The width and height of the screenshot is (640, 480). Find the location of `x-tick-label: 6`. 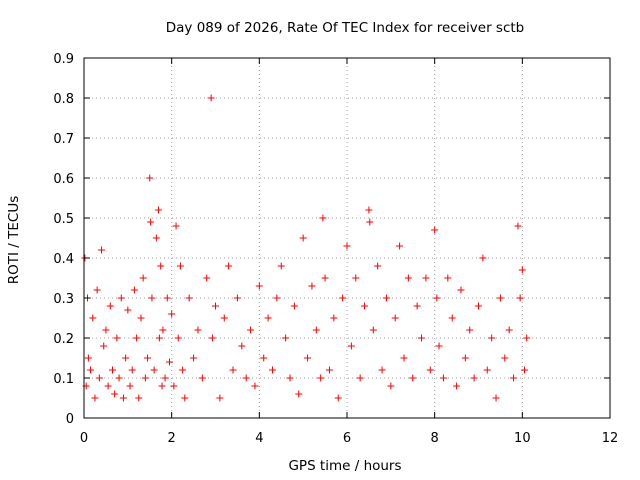

x-tick-label: 6 is located at coordinates (347, 438).